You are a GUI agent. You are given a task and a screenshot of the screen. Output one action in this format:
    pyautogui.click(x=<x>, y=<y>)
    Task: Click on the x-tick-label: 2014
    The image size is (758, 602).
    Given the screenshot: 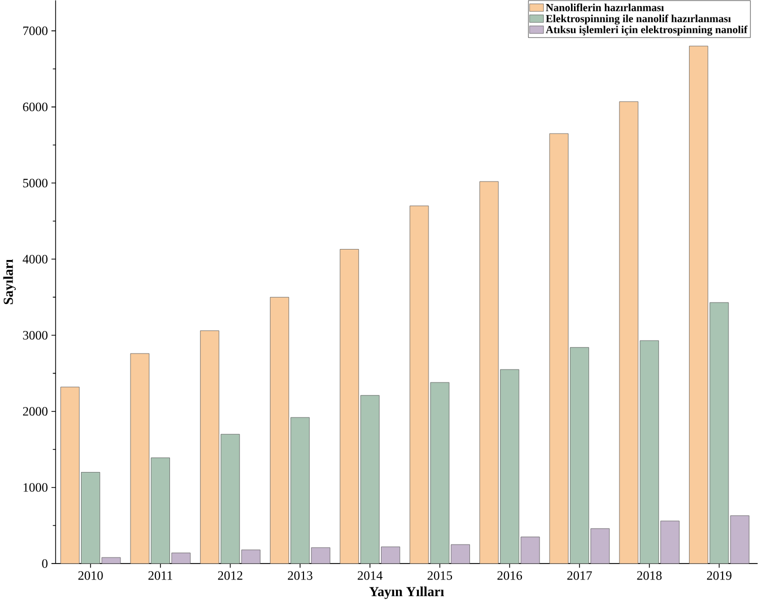 What is the action you would take?
    pyautogui.click(x=370, y=575)
    